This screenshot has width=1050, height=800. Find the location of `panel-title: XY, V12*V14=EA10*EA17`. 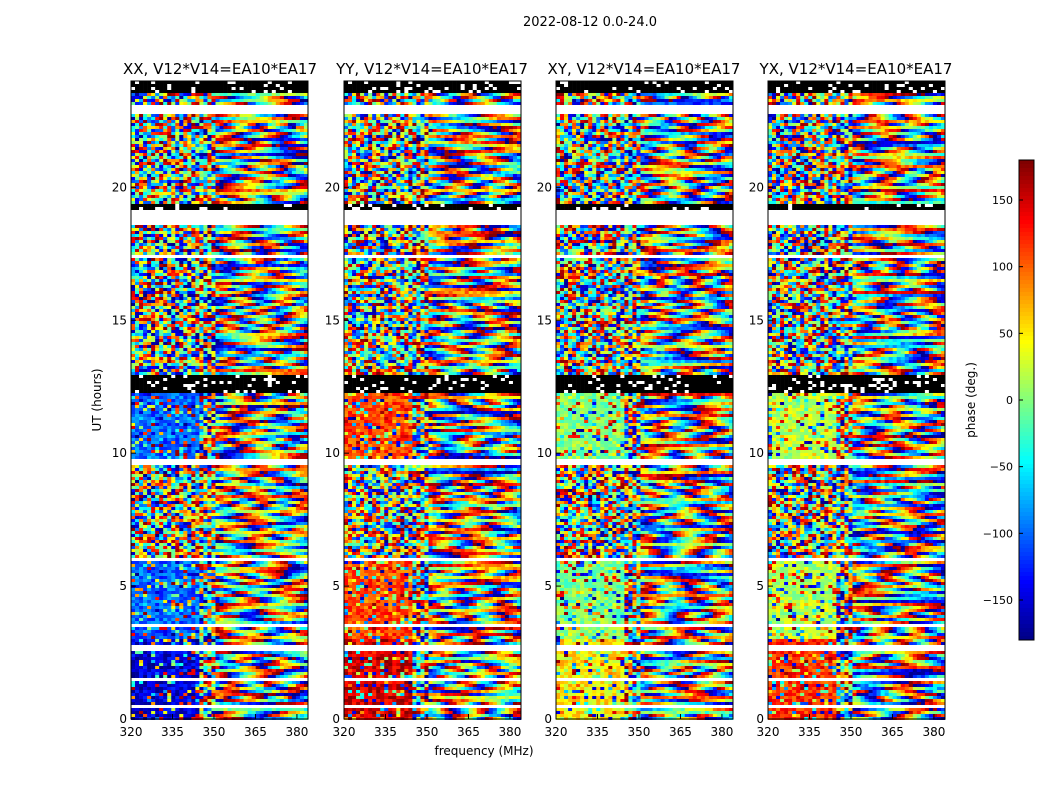

panel-title: XY, V12*V14=EA10*EA17 is located at coordinates (644, 69).